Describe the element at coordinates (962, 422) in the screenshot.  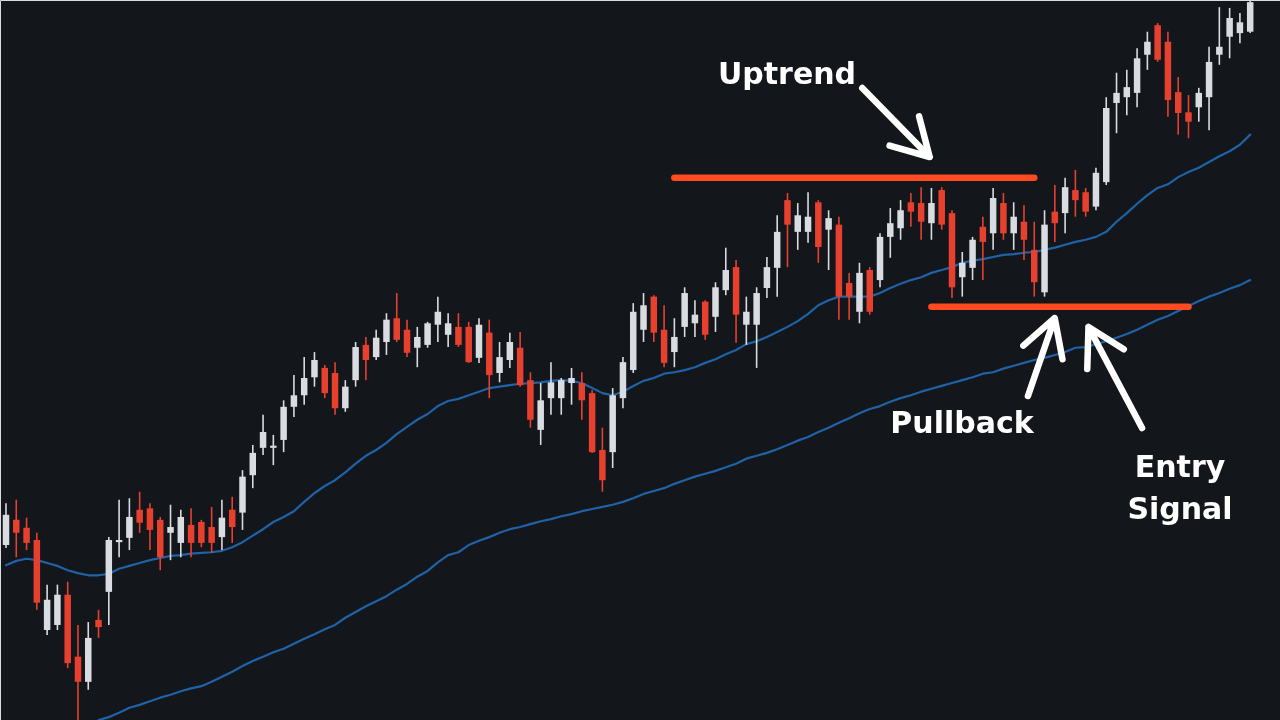
I see `annotation: Pullback` at that location.